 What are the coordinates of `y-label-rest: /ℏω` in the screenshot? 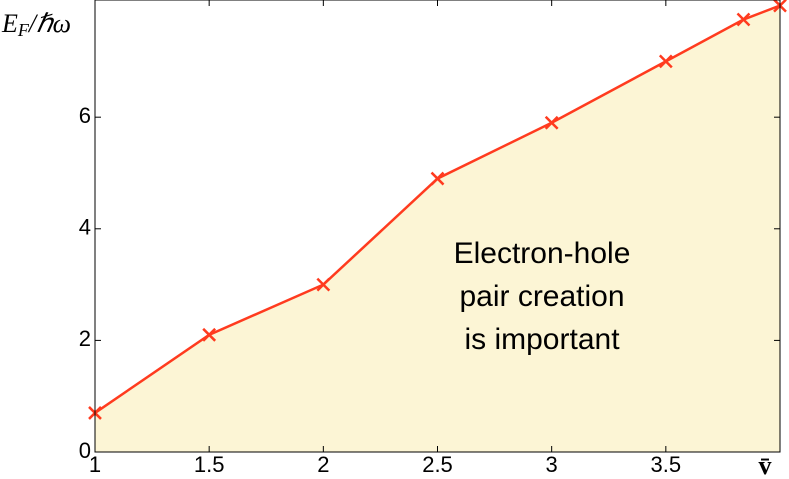 It's located at (49, 23).